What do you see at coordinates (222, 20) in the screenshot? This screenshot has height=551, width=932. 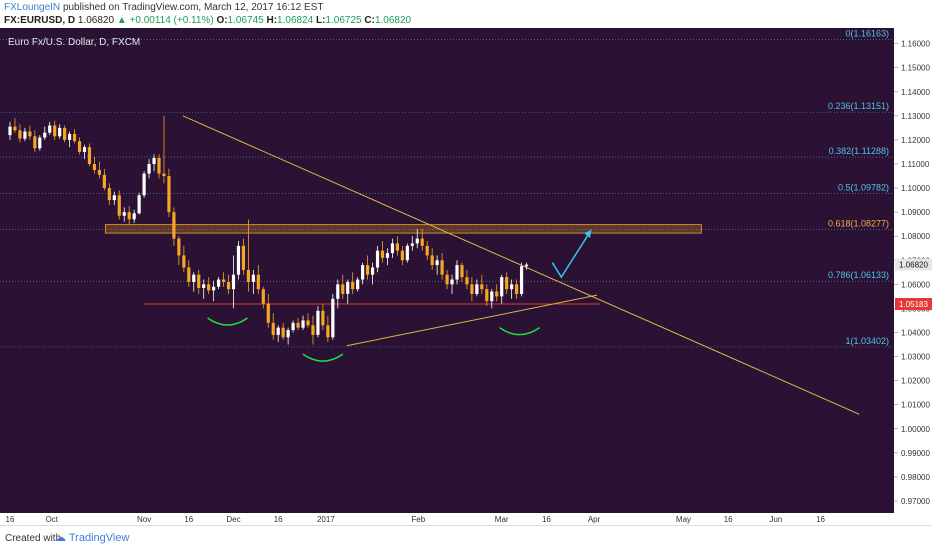 I see `open-label: O:` at bounding box center [222, 20].